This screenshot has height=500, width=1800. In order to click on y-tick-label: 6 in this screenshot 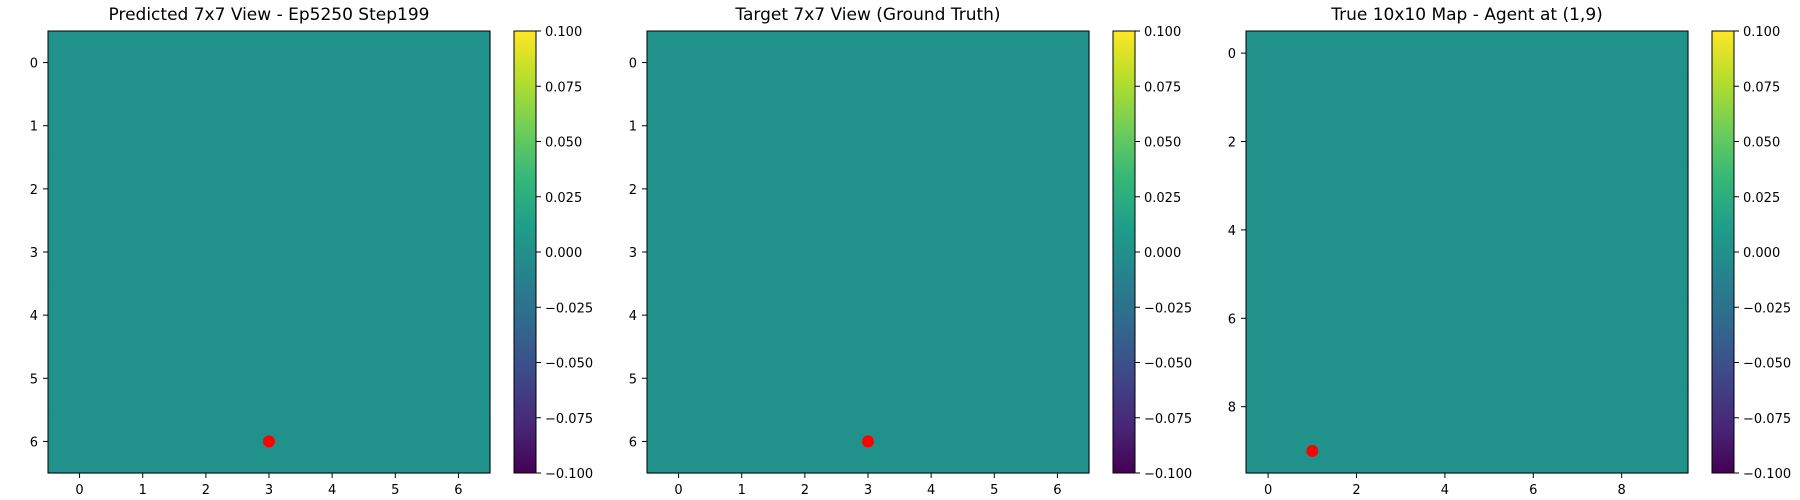, I will do `click(34, 442)`.